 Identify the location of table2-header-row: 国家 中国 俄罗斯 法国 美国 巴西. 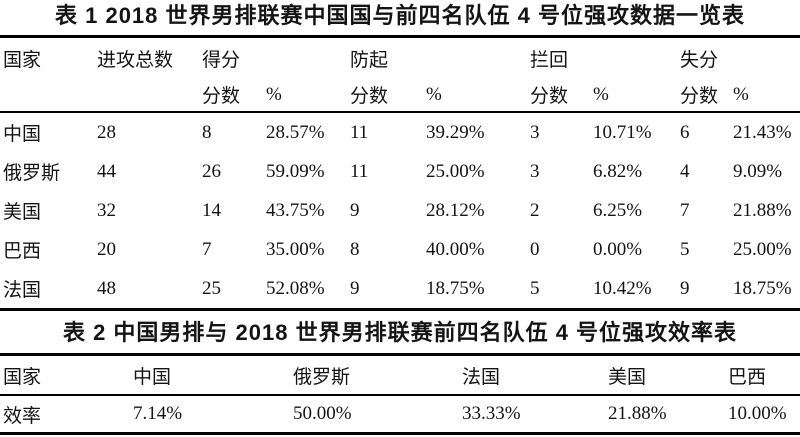
(400, 375).